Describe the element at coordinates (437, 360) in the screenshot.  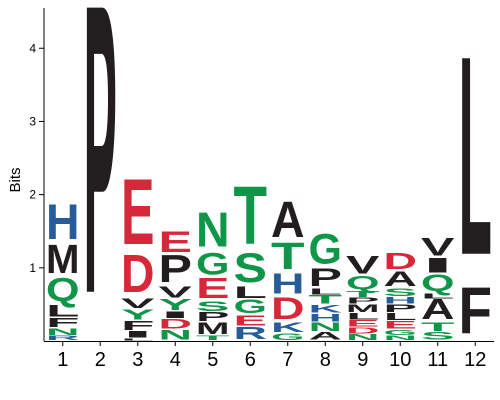
I see `x-tick-label: 11` at that location.